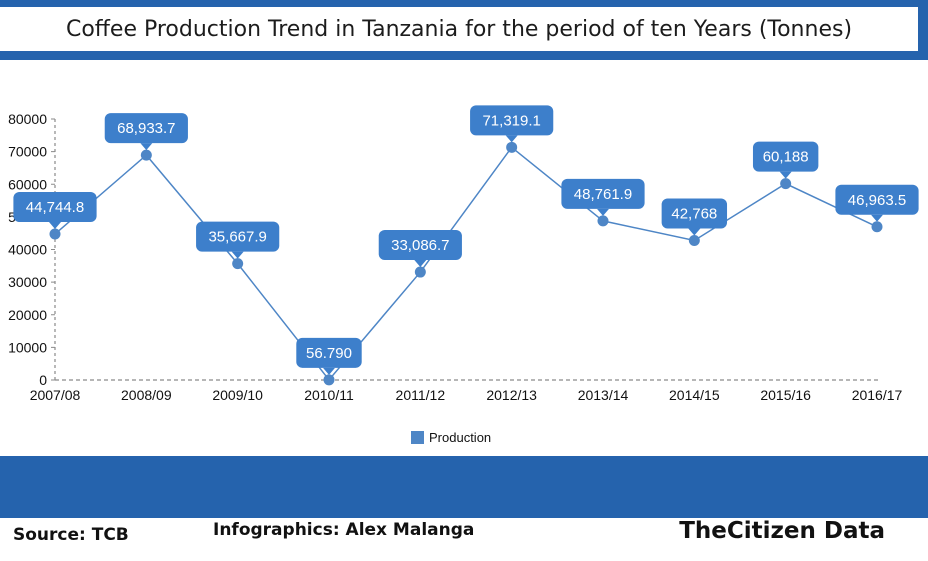  What do you see at coordinates (27, 119) in the screenshot?
I see `y-tick-label: 80000` at bounding box center [27, 119].